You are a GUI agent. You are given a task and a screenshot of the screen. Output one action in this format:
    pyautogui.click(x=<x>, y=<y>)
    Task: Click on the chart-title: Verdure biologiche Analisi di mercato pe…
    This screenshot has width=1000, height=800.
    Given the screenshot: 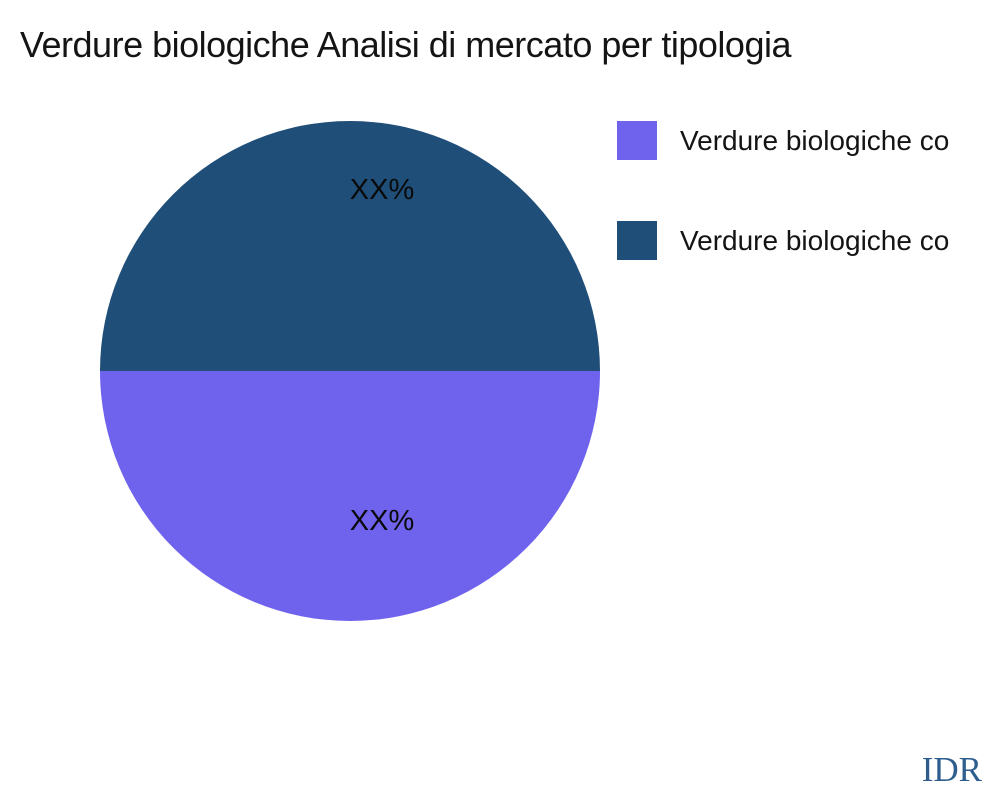 What is the action you would take?
    pyautogui.click(x=405, y=44)
    